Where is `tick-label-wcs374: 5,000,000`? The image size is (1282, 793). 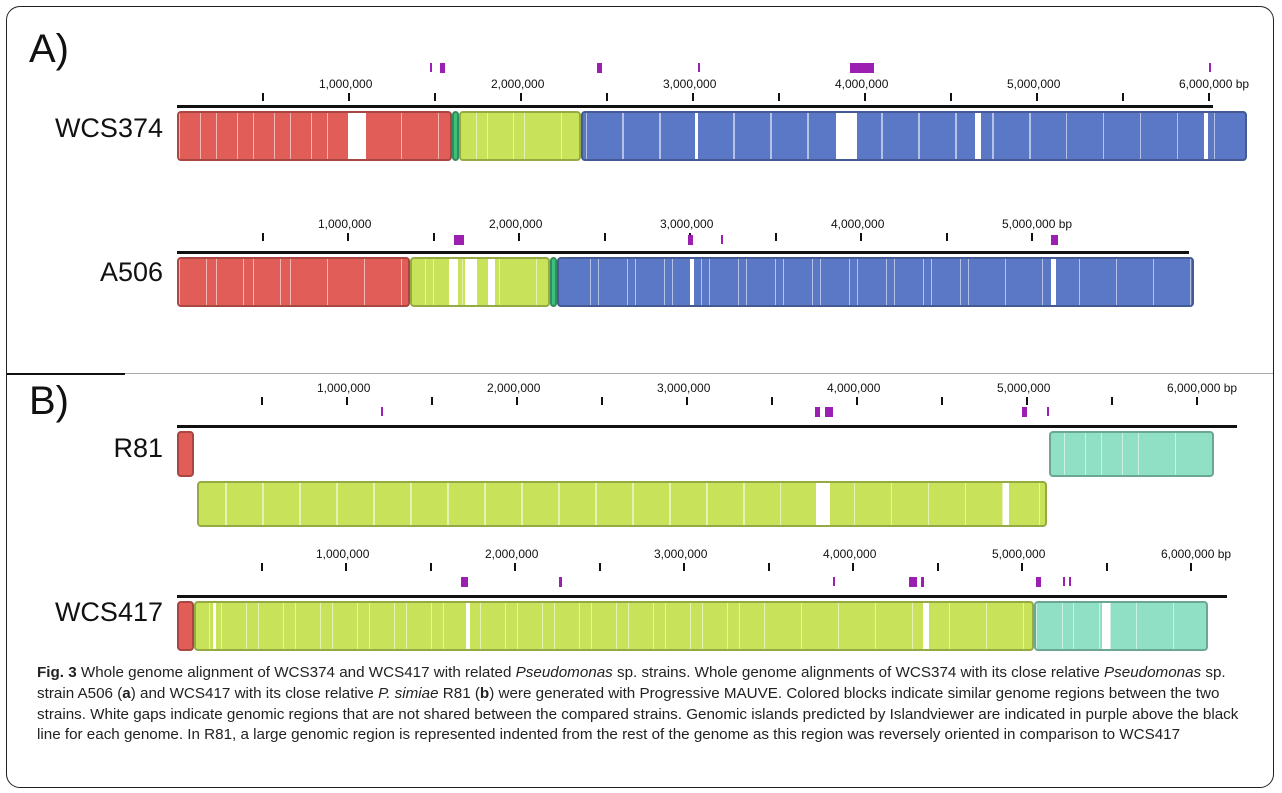 tick-label-wcs374: 5,000,000 is located at coordinates (1034, 84).